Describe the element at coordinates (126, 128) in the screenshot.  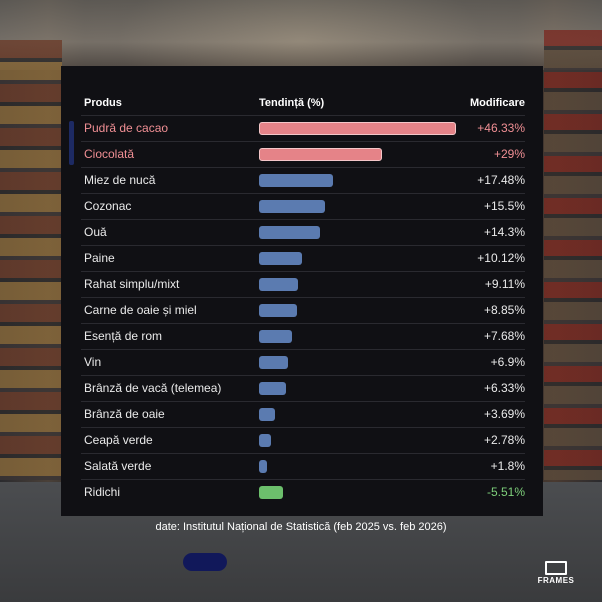
I see `product-name: Pudră de cacao` at that location.